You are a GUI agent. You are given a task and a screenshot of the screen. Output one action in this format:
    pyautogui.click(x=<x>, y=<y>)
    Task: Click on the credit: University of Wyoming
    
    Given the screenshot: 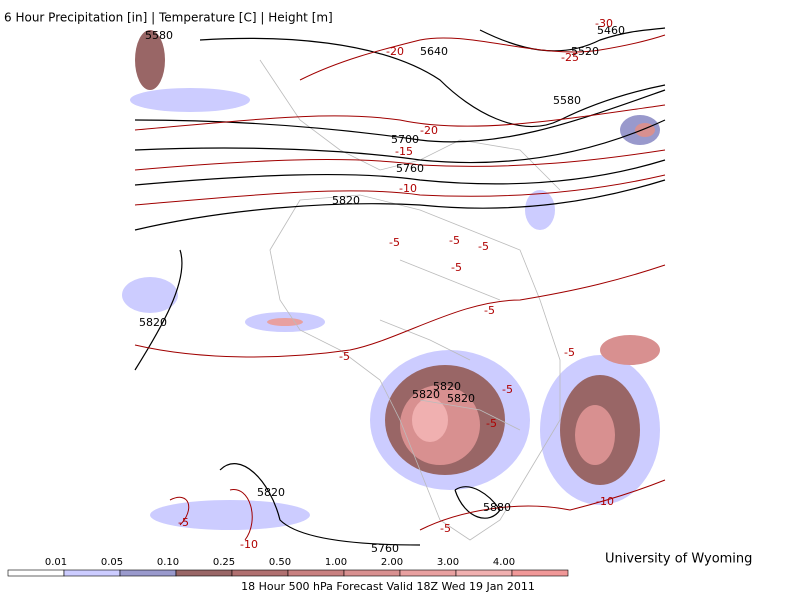 What is the action you would take?
    pyautogui.click(x=678, y=559)
    